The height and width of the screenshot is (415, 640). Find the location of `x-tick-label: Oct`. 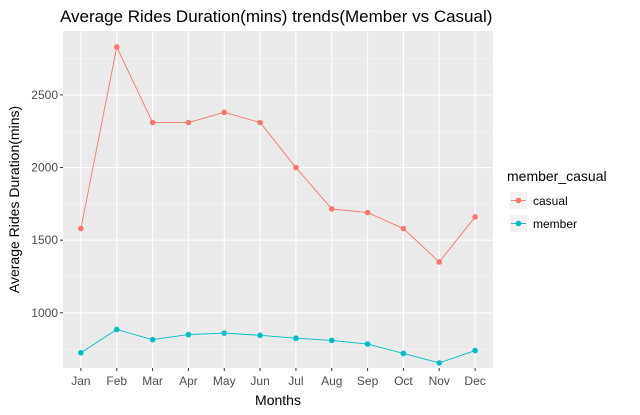

x-tick-label: Oct is located at coordinates (403, 381).